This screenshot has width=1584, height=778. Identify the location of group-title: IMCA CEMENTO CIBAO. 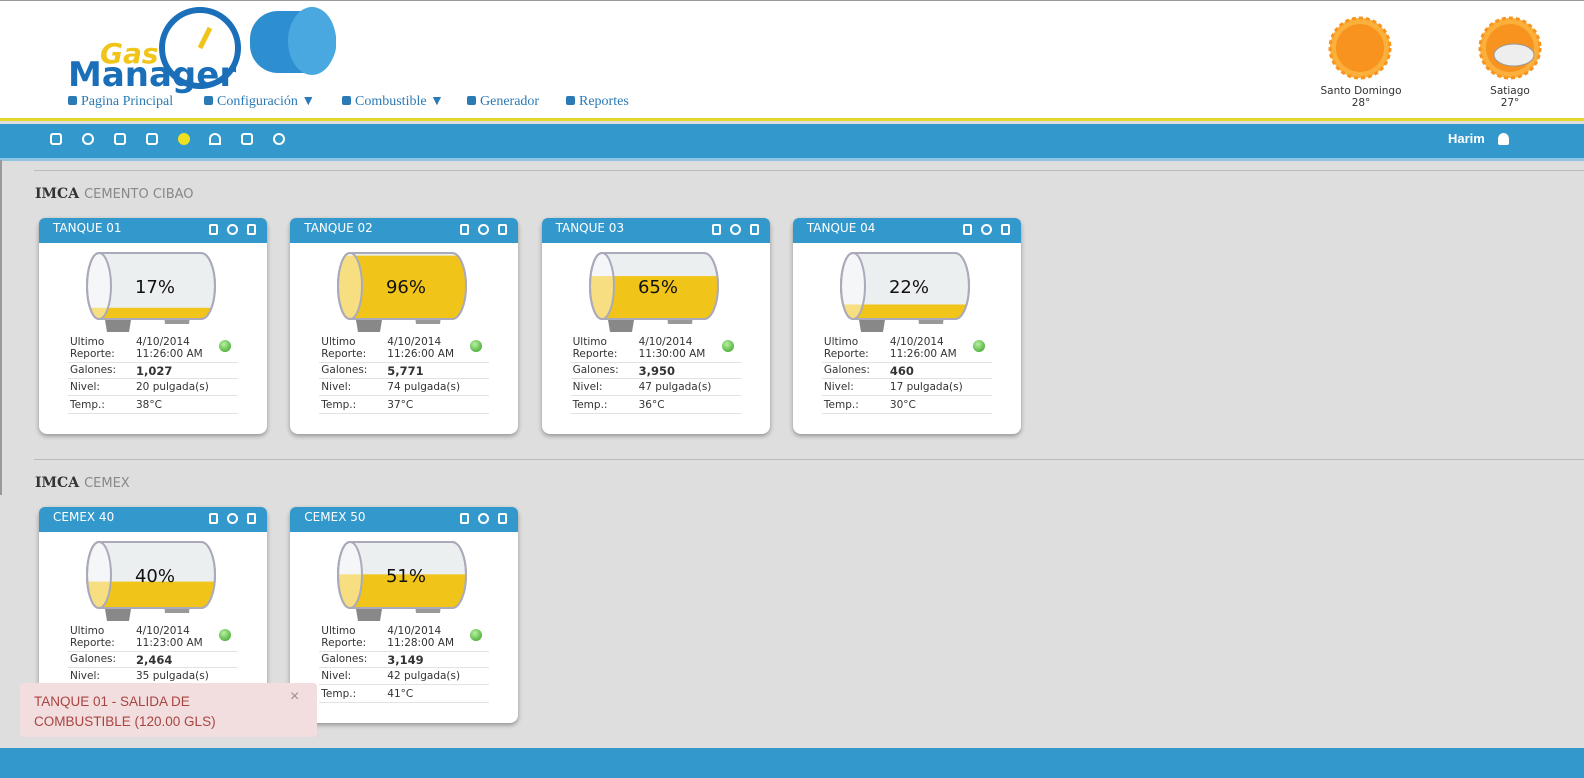
(114, 194).